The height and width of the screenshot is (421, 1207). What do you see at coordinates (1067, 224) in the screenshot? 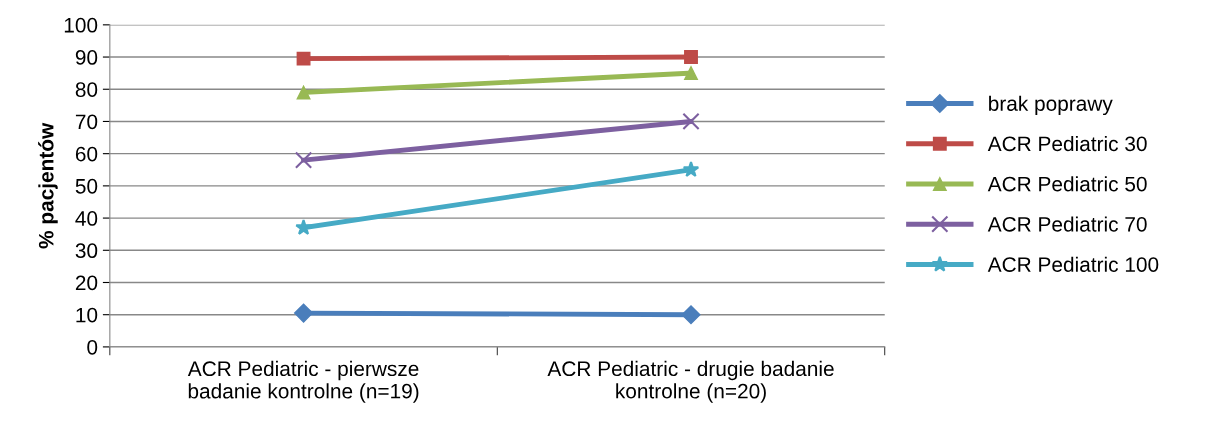
I see `legend-label: ACR Pediatric 70` at bounding box center [1067, 224].